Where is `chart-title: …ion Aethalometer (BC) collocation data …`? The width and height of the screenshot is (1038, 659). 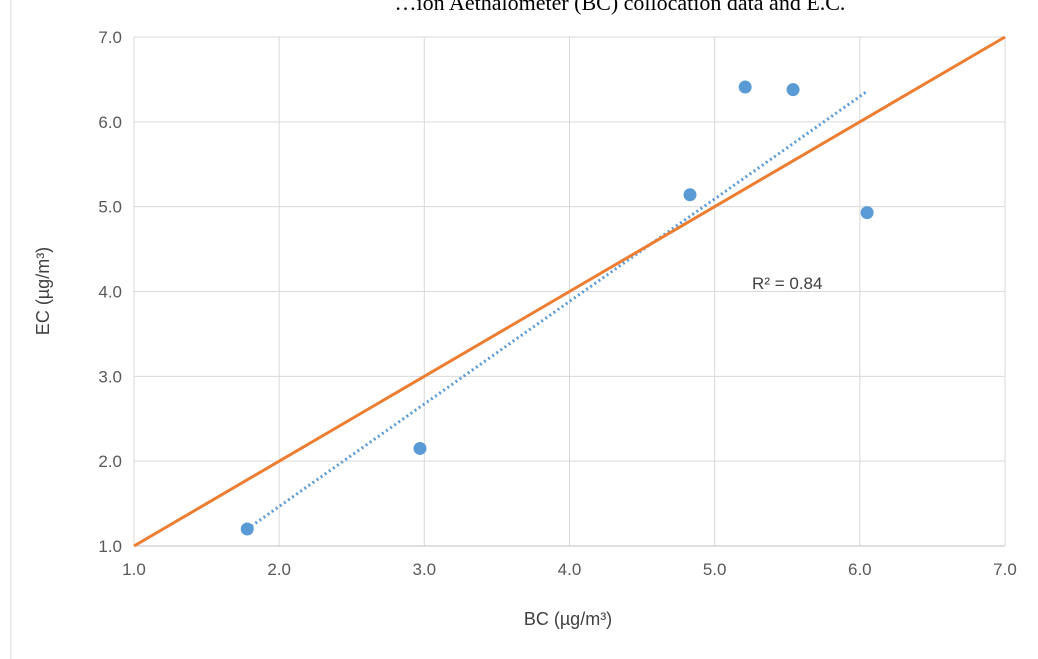
chart-title: …ion Aethalometer (BC) collocation data … is located at coordinates (620, 7).